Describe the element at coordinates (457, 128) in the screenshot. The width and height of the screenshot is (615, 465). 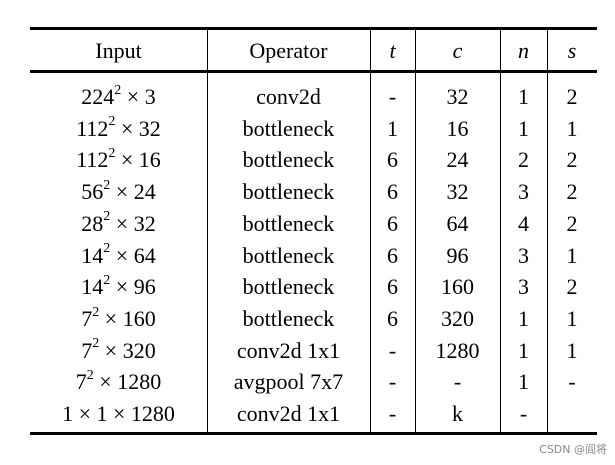
I see `table-cell: 16` at that location.